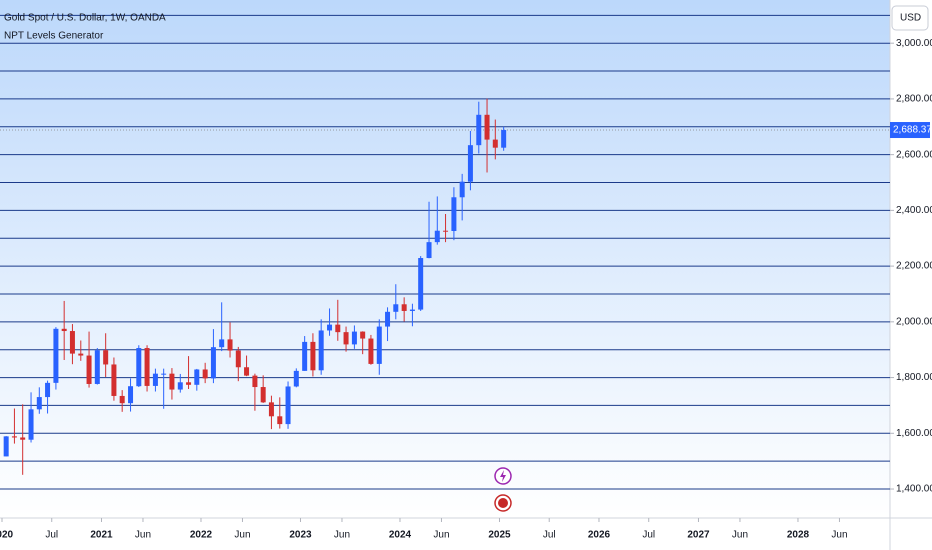  I want to click on last-price-box, so click(910, 130).